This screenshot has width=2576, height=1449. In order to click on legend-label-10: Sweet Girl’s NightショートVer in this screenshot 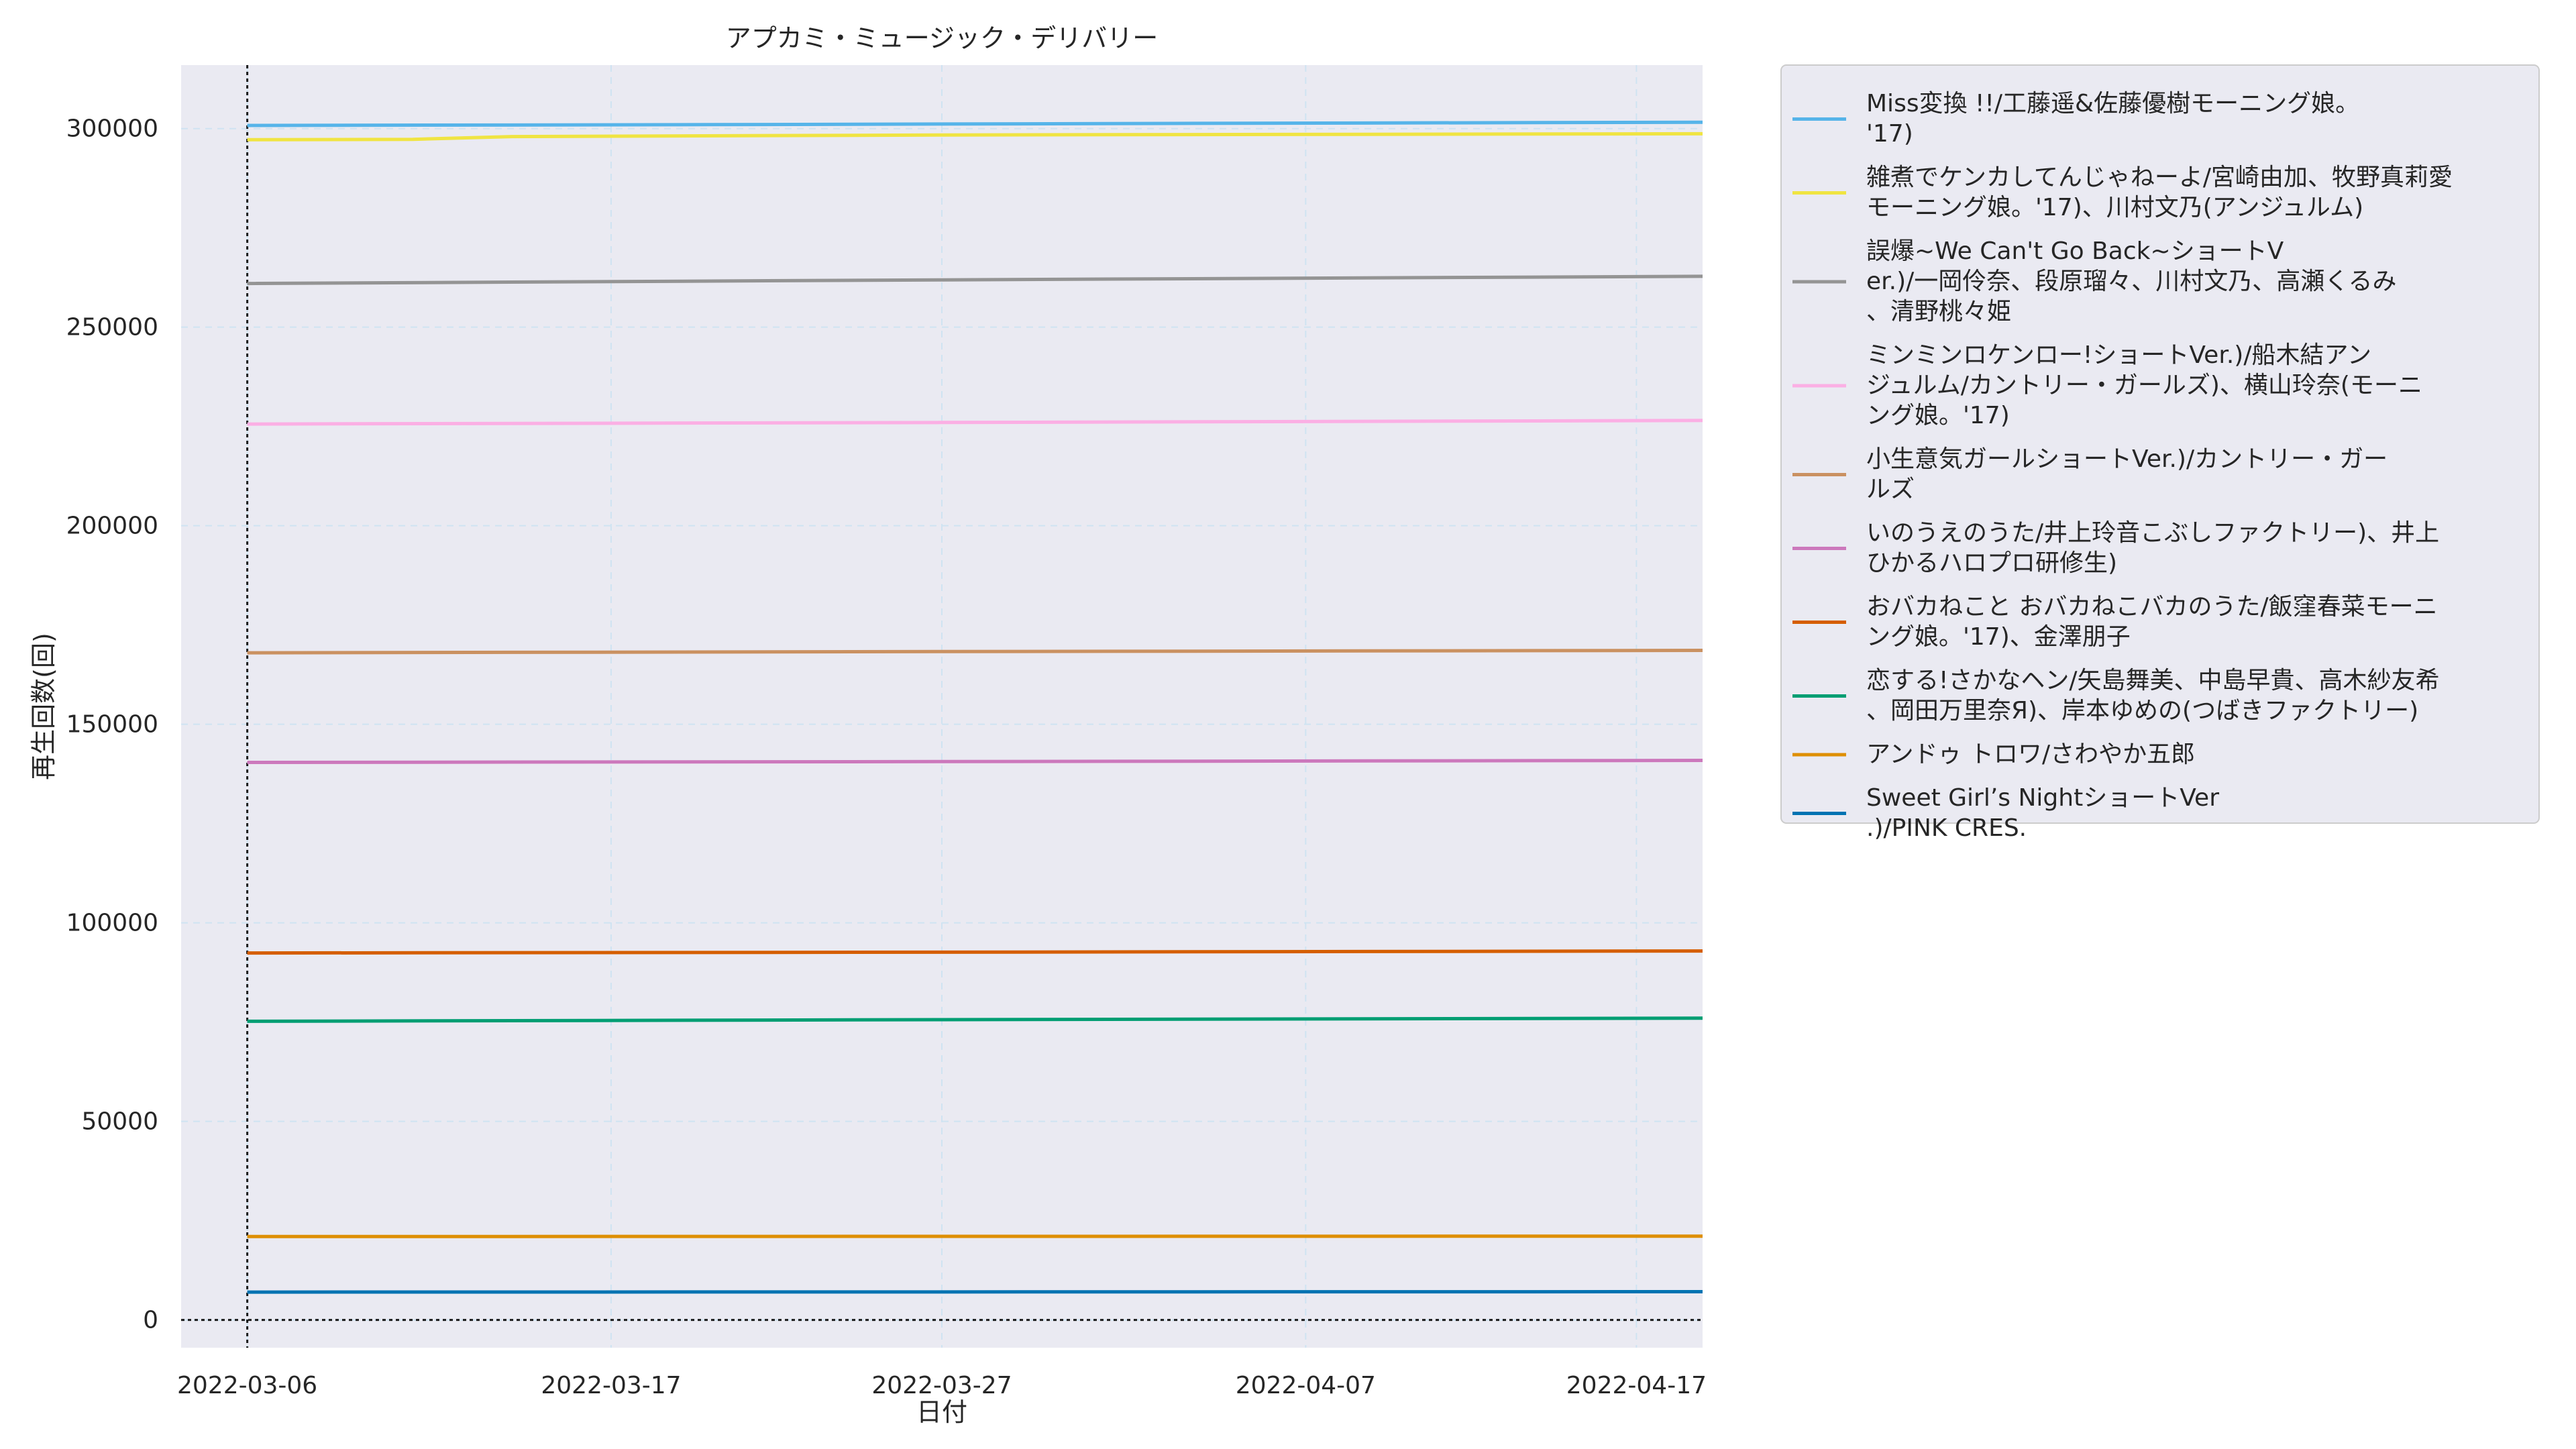, I will do `click(2042, 798)`.